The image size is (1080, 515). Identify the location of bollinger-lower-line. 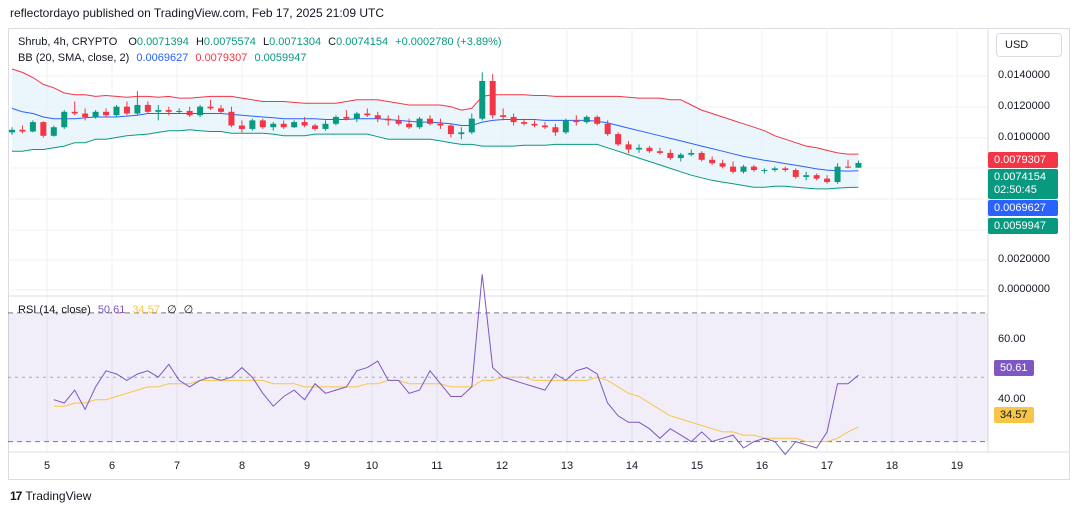
(435, 159).